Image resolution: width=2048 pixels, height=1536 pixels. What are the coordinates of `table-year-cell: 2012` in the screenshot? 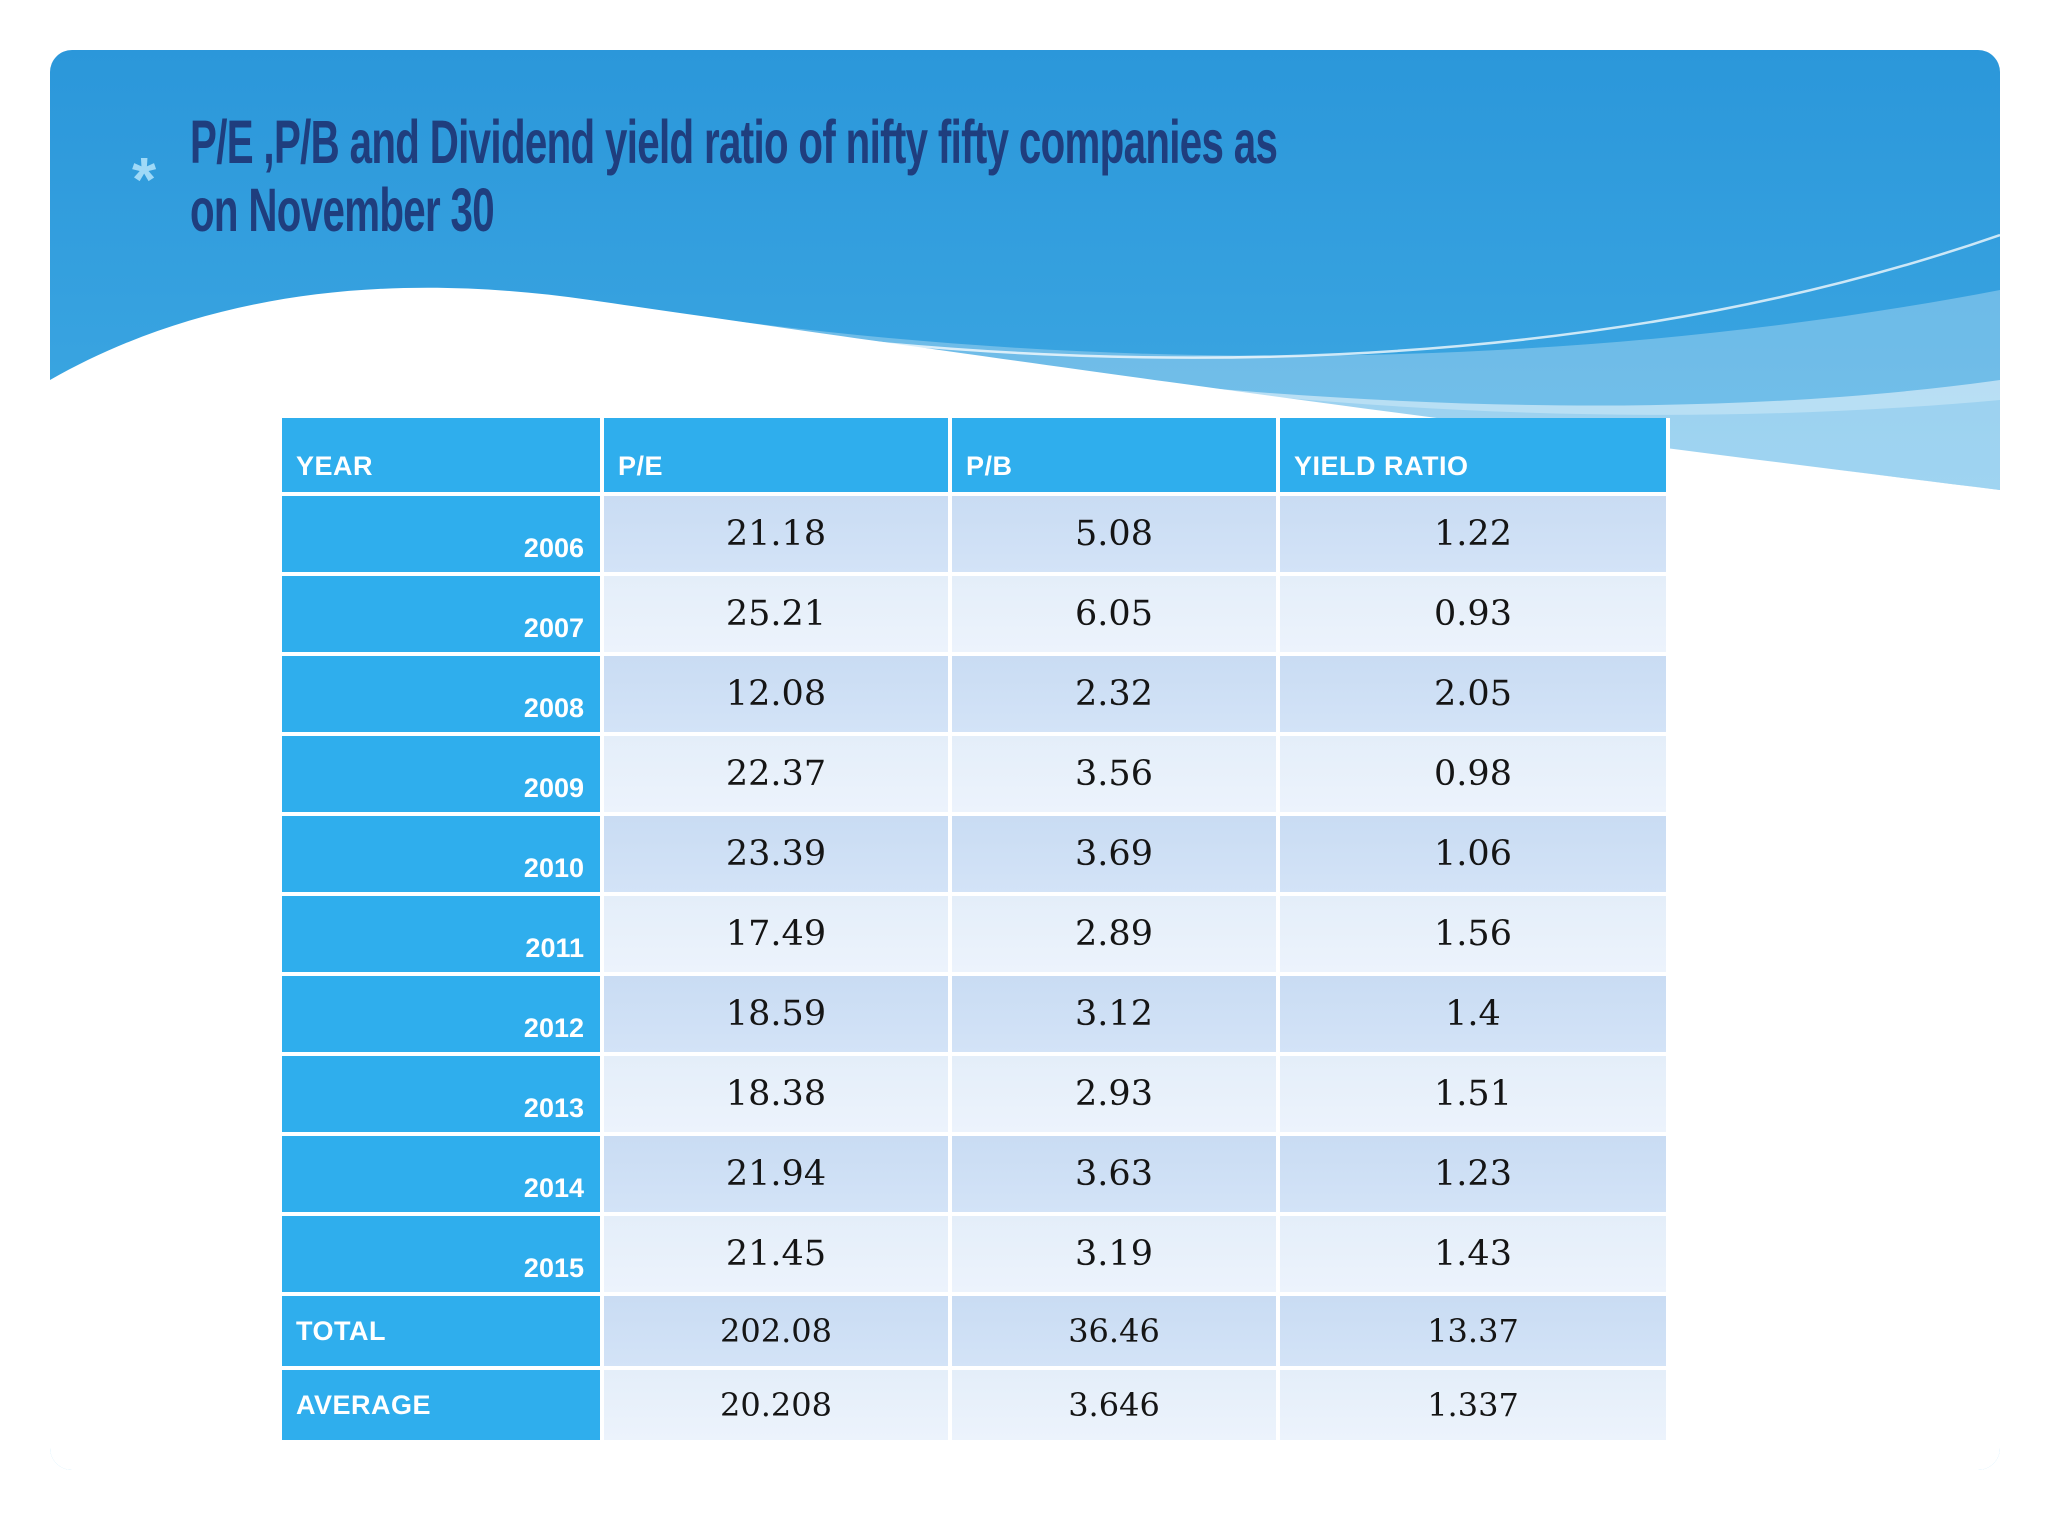 It's located at (441, 1014).